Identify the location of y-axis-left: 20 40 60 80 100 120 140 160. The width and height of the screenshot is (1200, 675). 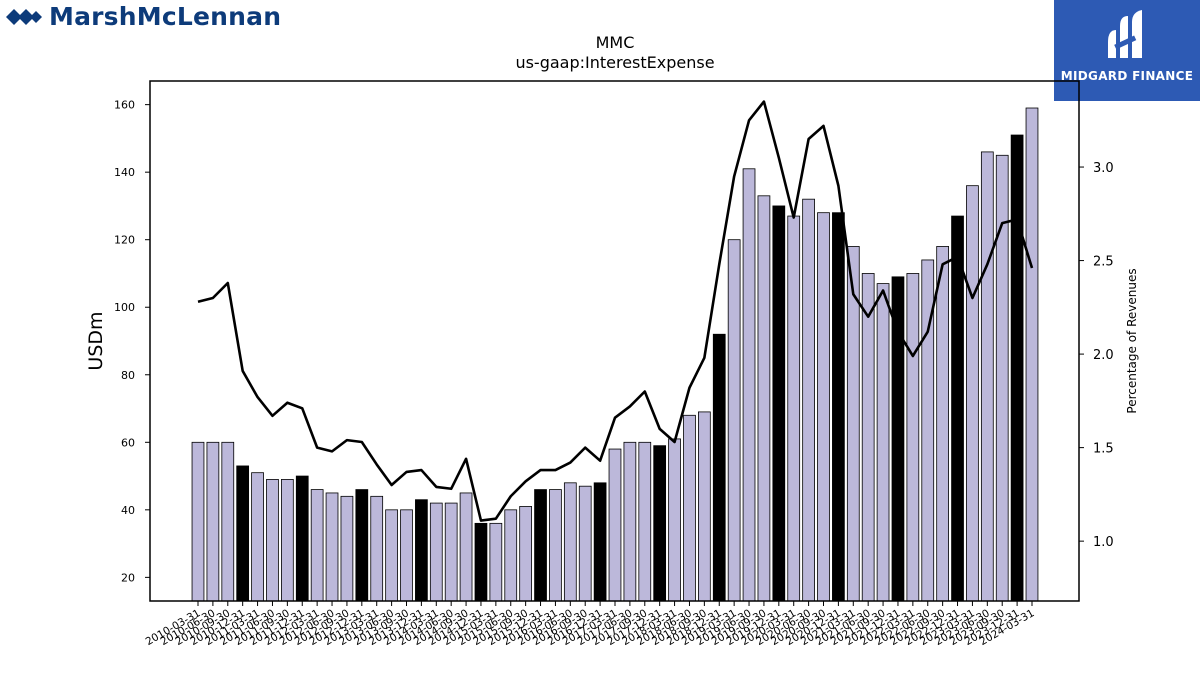
(132, 341).